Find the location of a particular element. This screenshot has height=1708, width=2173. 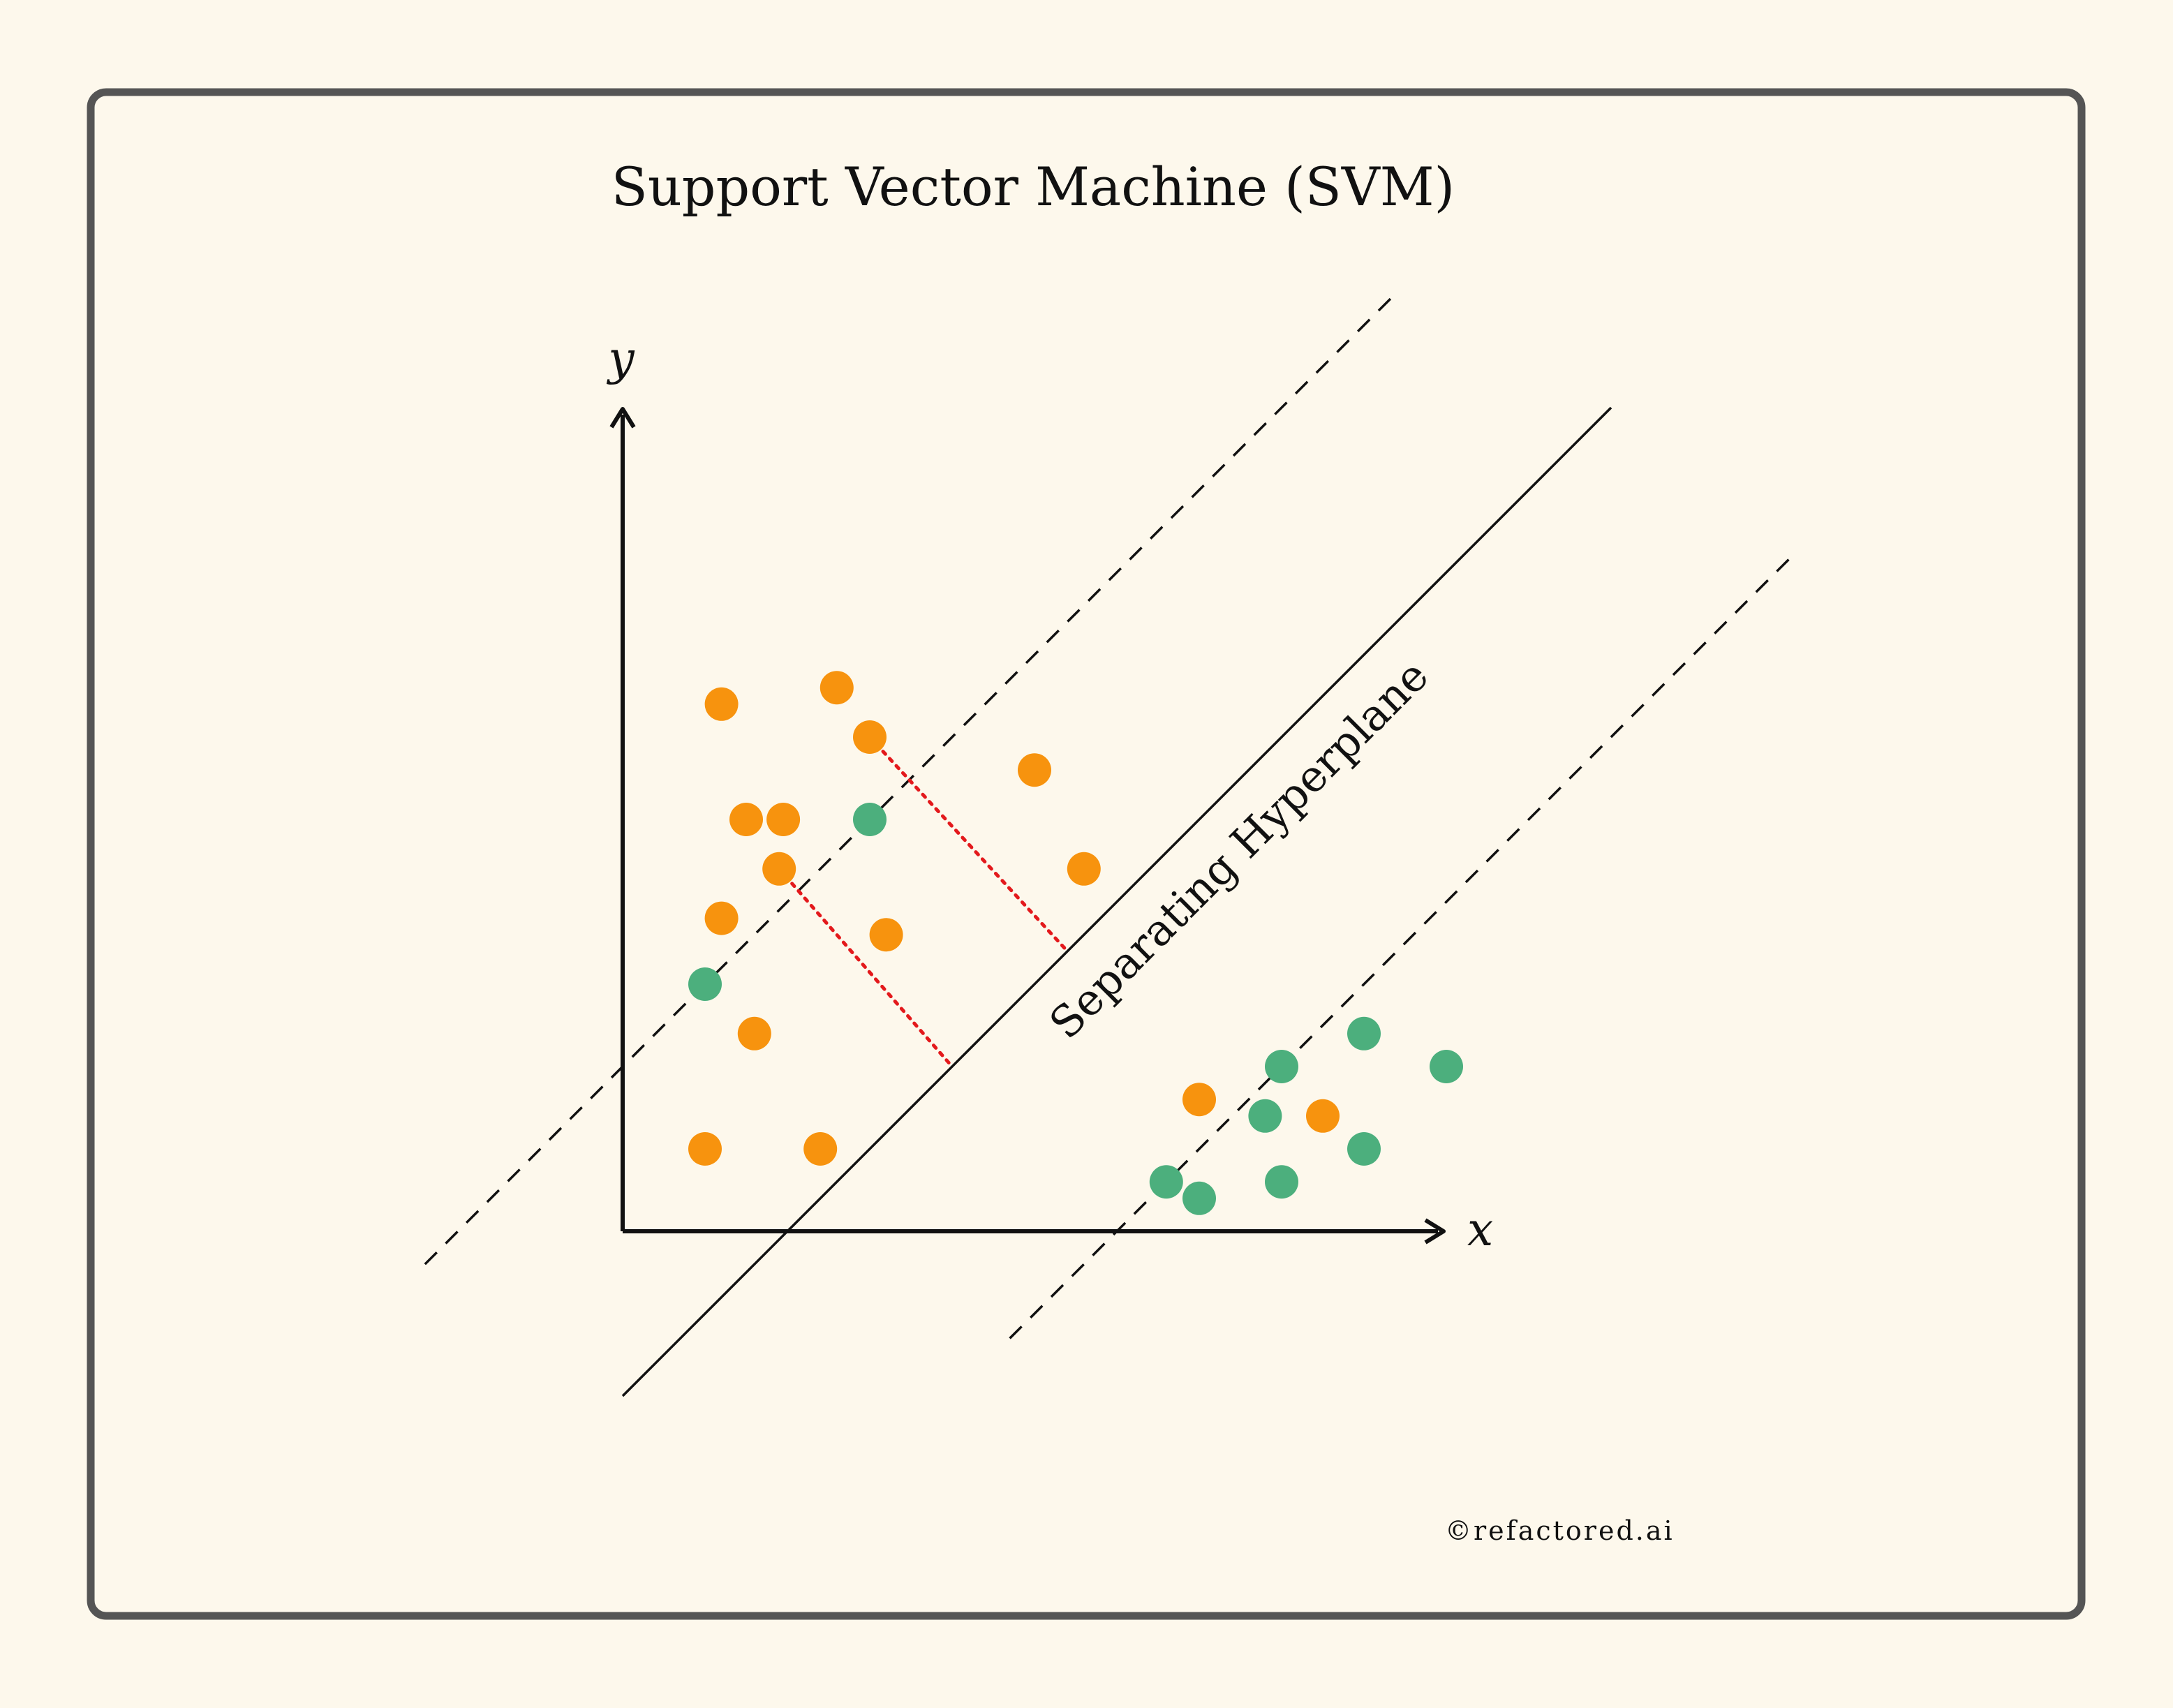

diagram-title: Support Vector Machine (SVM) is located at coordinates (1033, 187).